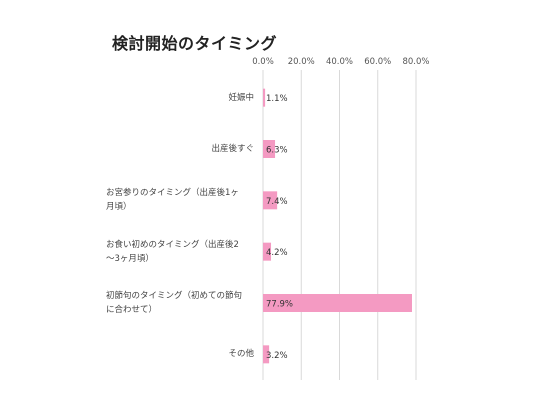 The image size is (554, 400). What do you see at coordinates (132, 310) in the screenshot?
I see `category-label-line: に合わせて）` at bounding box center [132, 310].